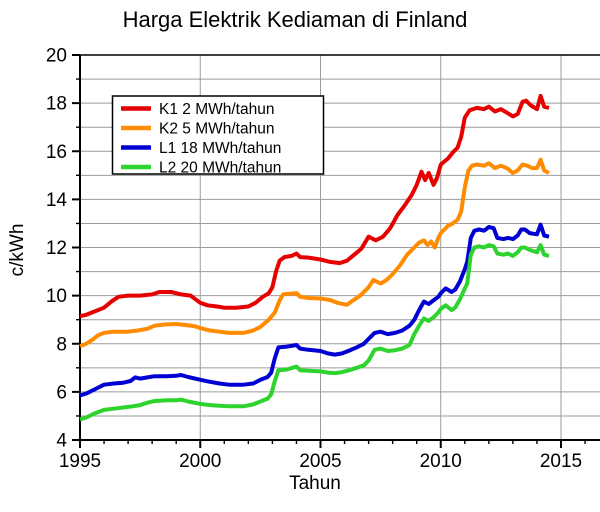  What do you see at coordinates (216, 109) in the screenshot?
I see `legend-label-k1: K1 2 MWh/tahun` at bounding box center [216, 109].